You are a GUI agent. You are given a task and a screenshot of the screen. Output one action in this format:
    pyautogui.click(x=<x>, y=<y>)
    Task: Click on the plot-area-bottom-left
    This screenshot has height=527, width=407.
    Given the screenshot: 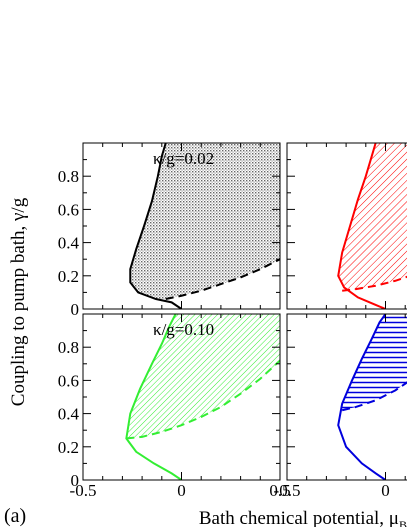 What is the action you would take?
    pyautogui.click(x=202, y=397)
    